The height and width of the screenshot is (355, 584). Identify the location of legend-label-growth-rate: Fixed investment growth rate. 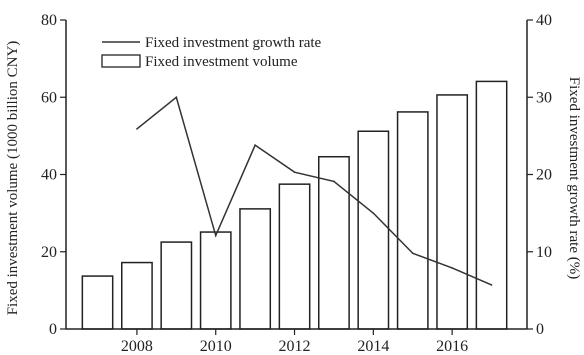
(233, 43).